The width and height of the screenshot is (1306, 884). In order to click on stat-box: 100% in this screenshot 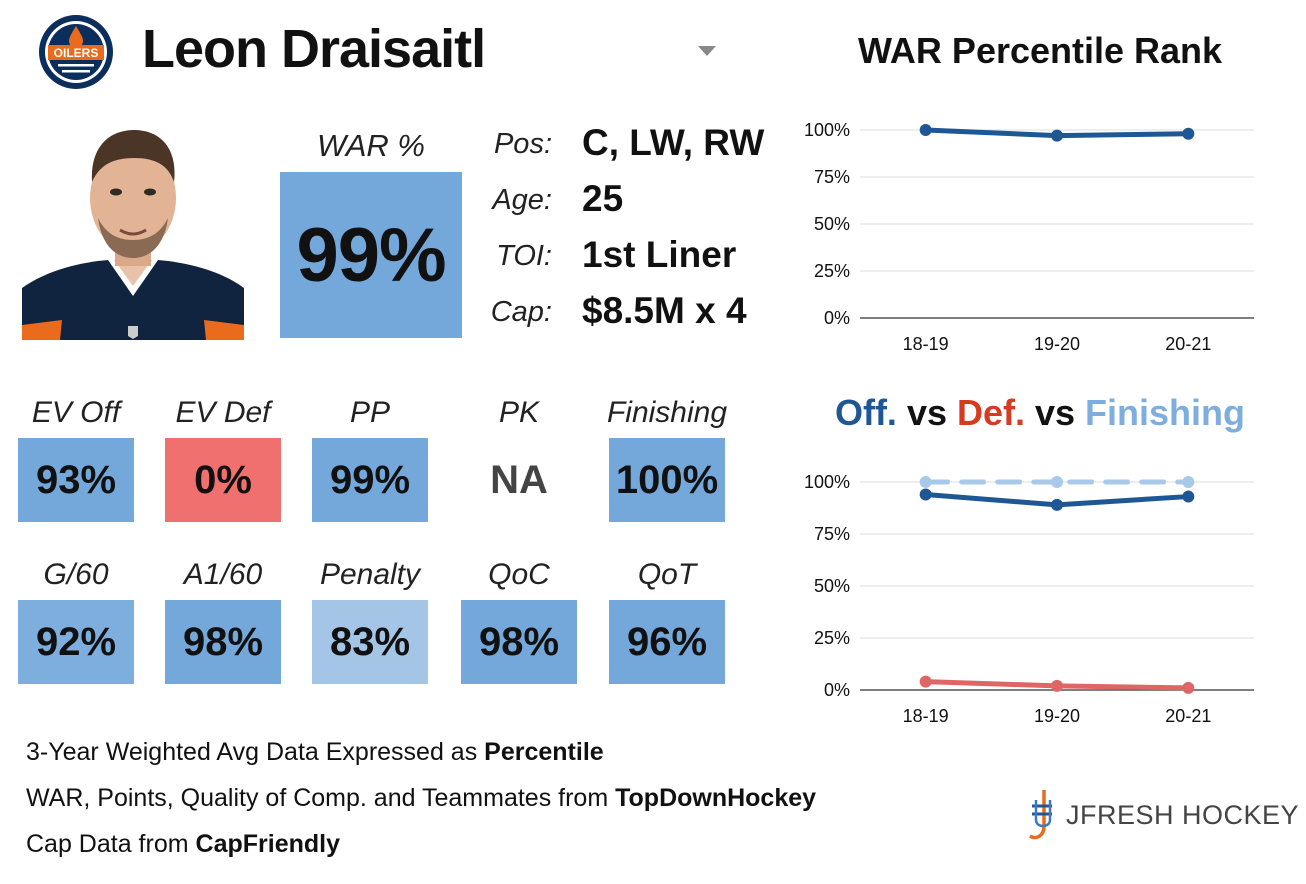, I will do `click(667, 480)`.